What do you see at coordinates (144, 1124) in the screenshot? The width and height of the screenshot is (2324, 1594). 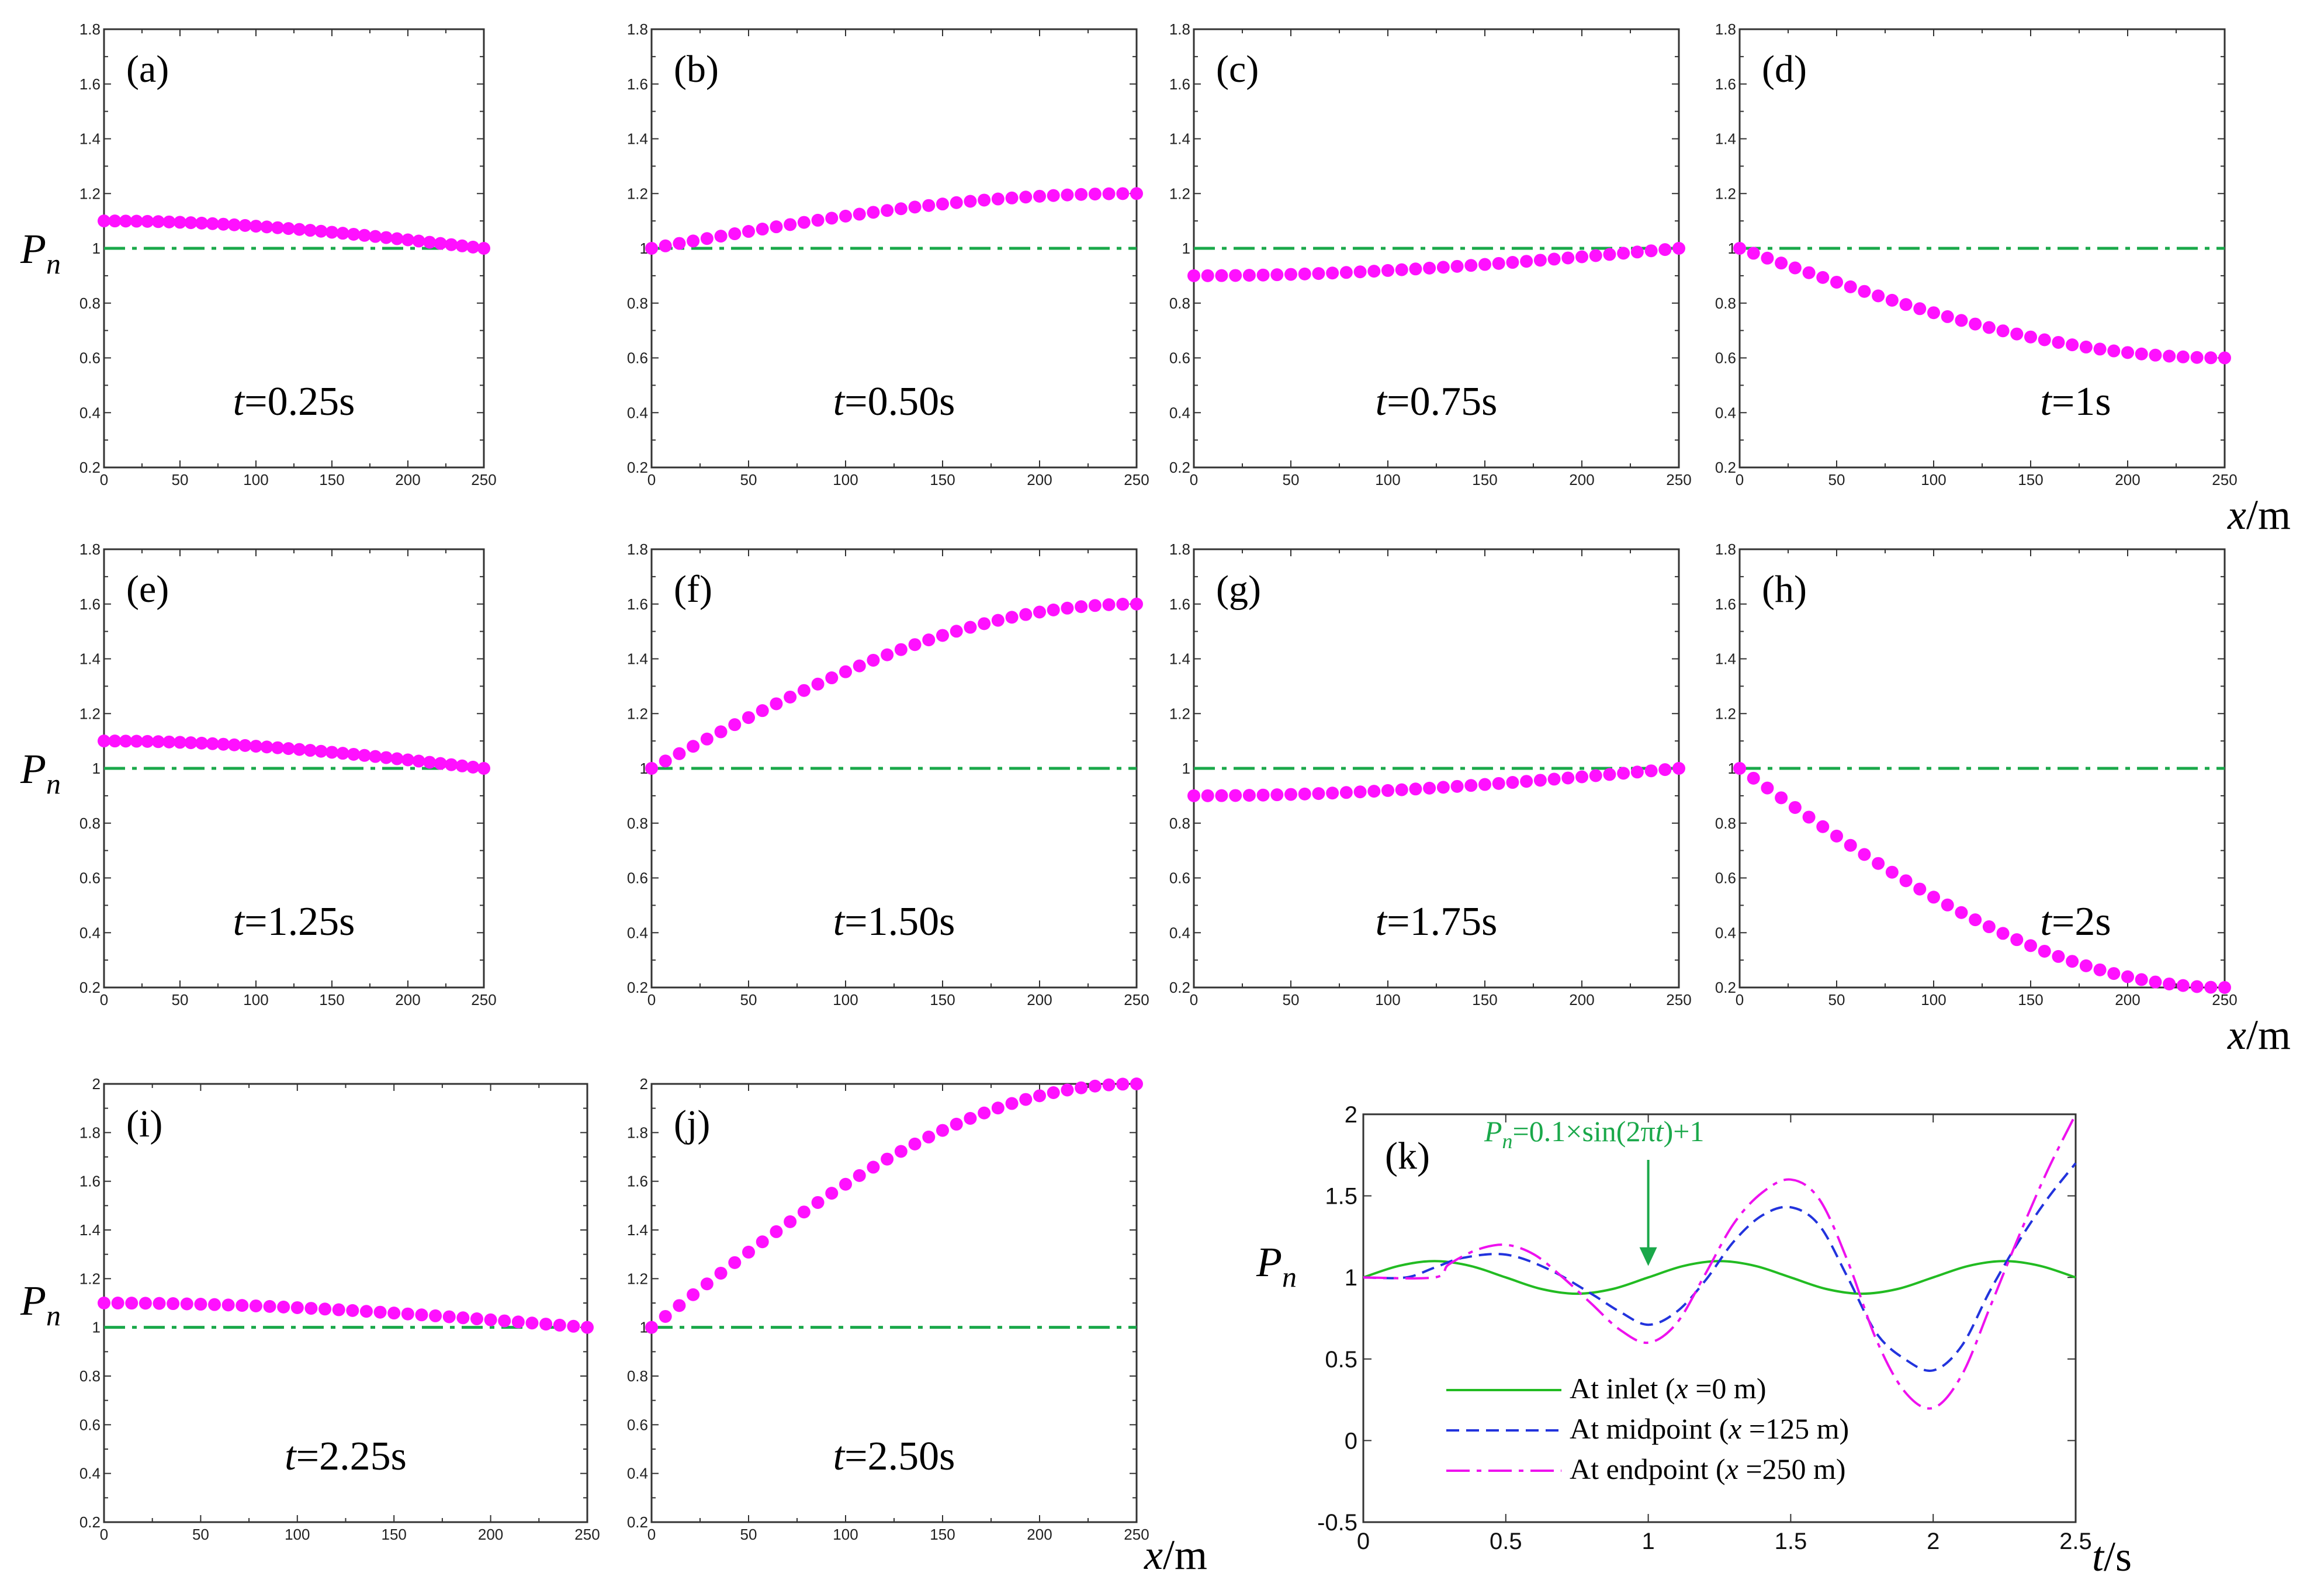 I see `panel-label: (i)` at bounding box center [144, 1124].